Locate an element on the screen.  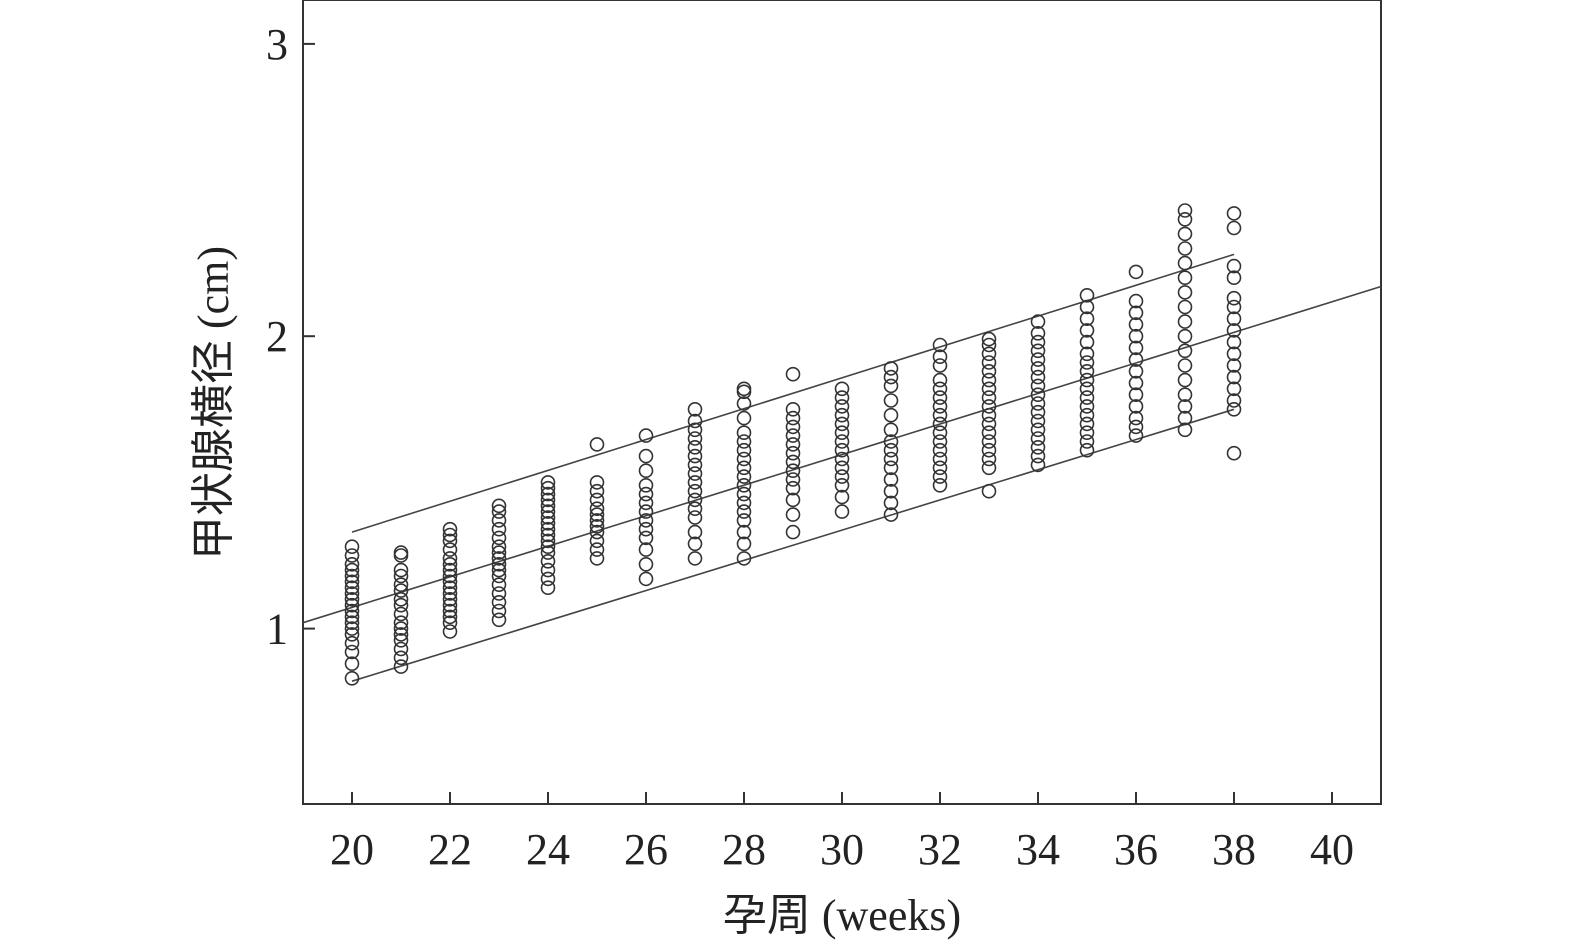
x-axis-label: 孕周 (weeks) is located at coordinates (842, 915).